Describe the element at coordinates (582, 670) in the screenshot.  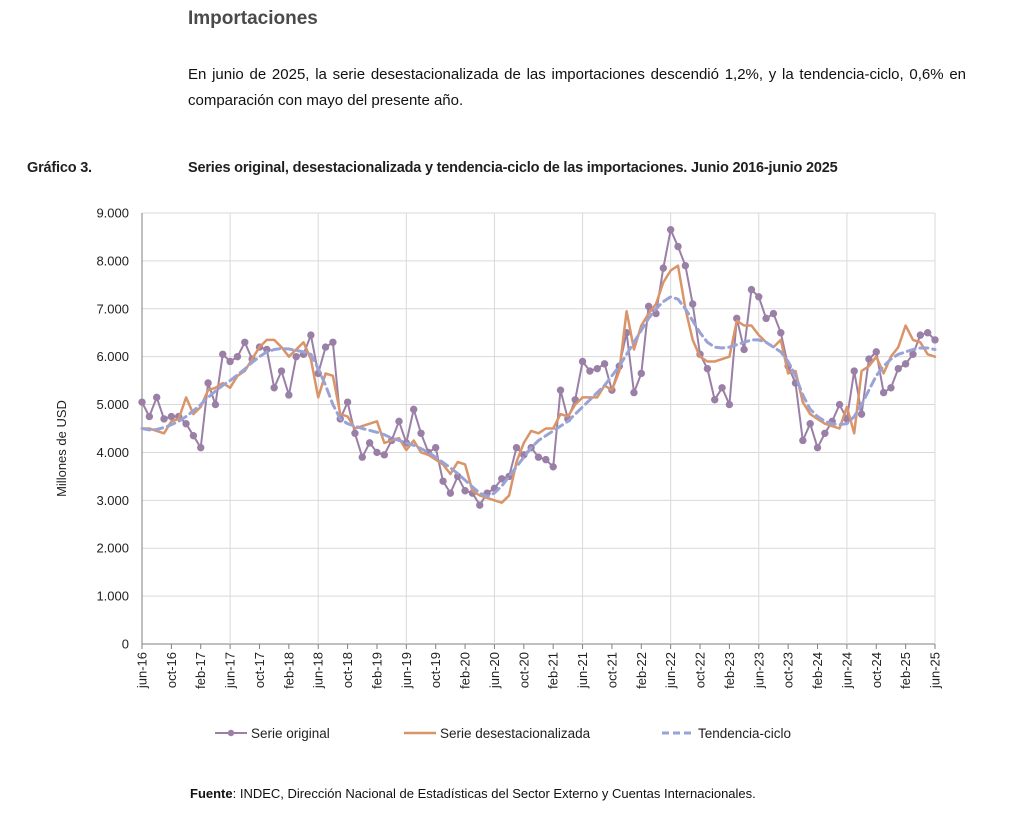
I see `x-tick-label: jun-21` at that location.